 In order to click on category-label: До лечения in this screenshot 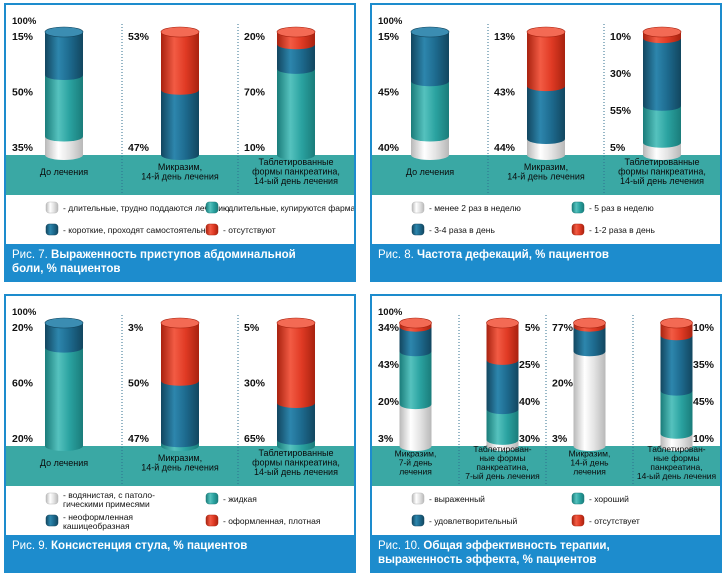, I will do `click(430, 172)`.